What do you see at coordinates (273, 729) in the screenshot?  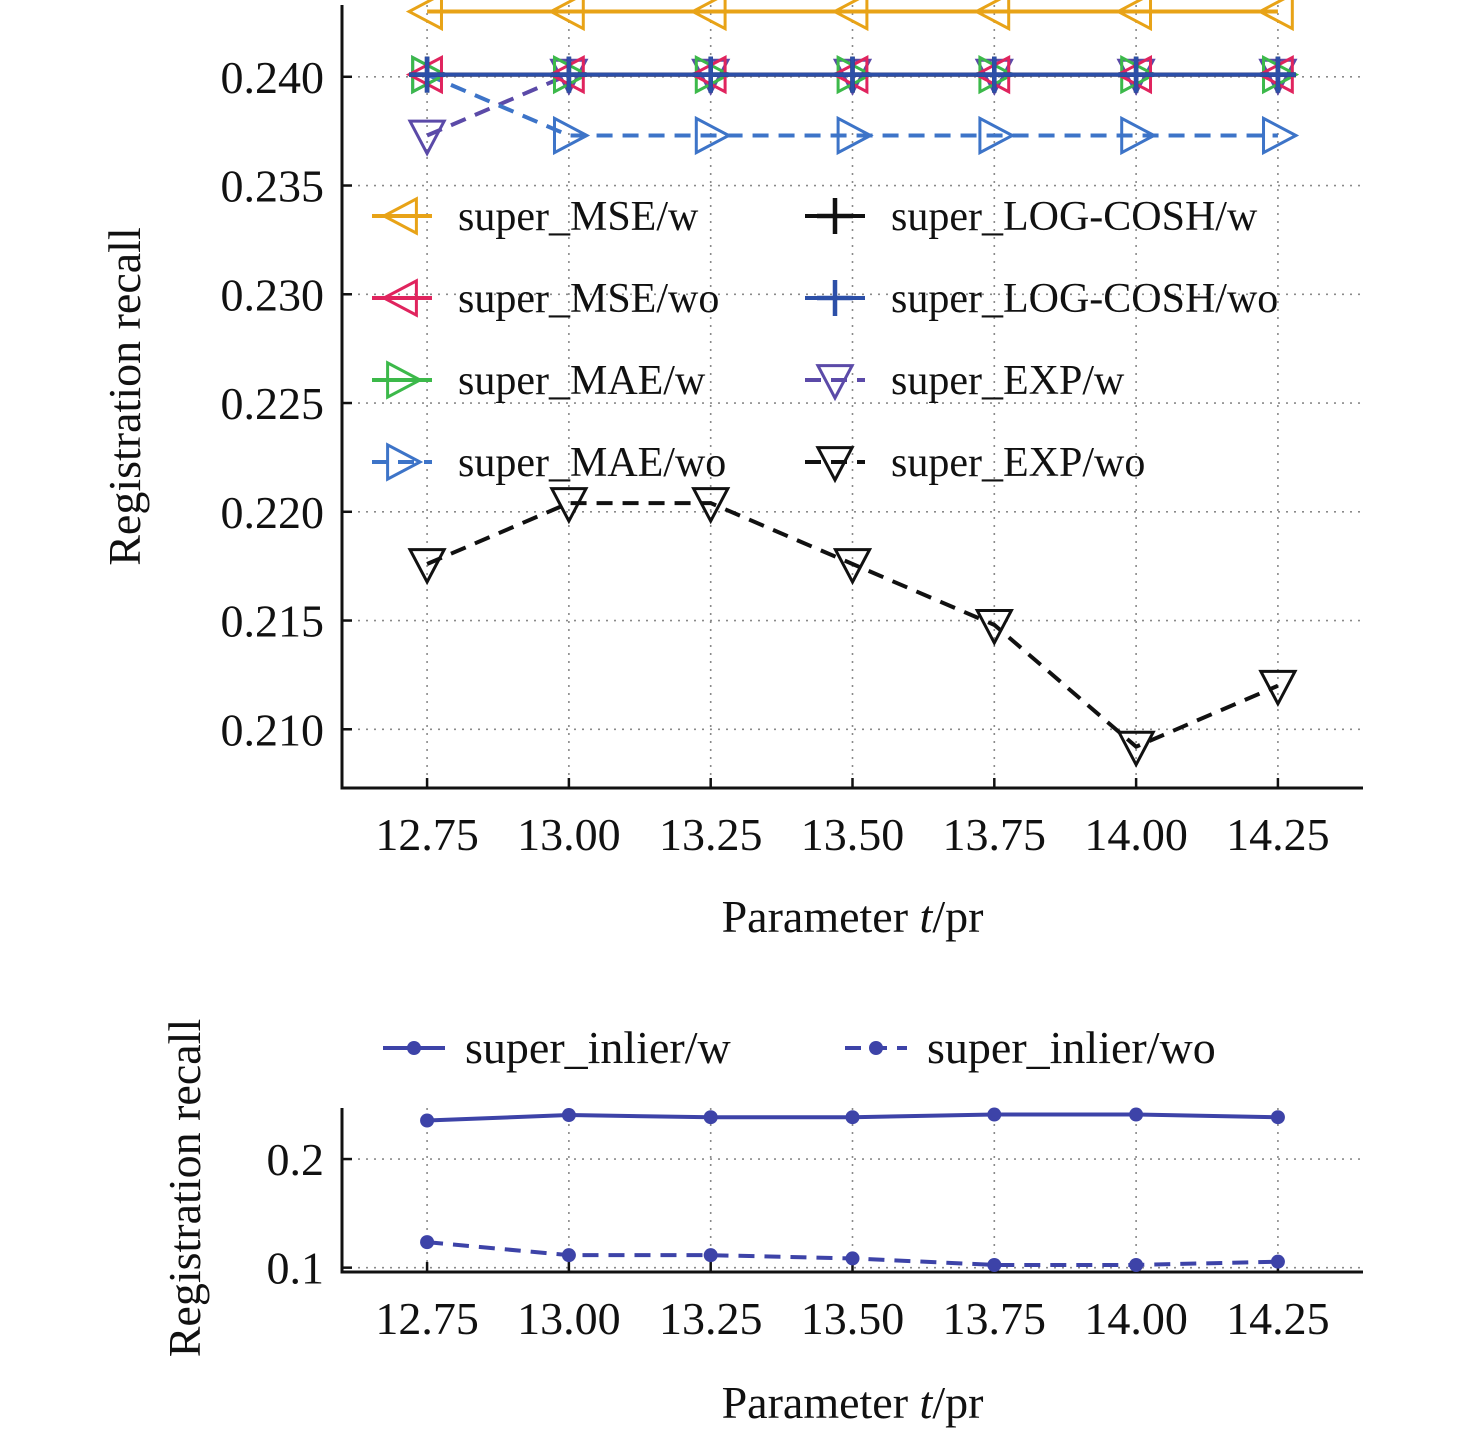 I see `y-tick-label: 0.210` at bounding box center [273, 729].